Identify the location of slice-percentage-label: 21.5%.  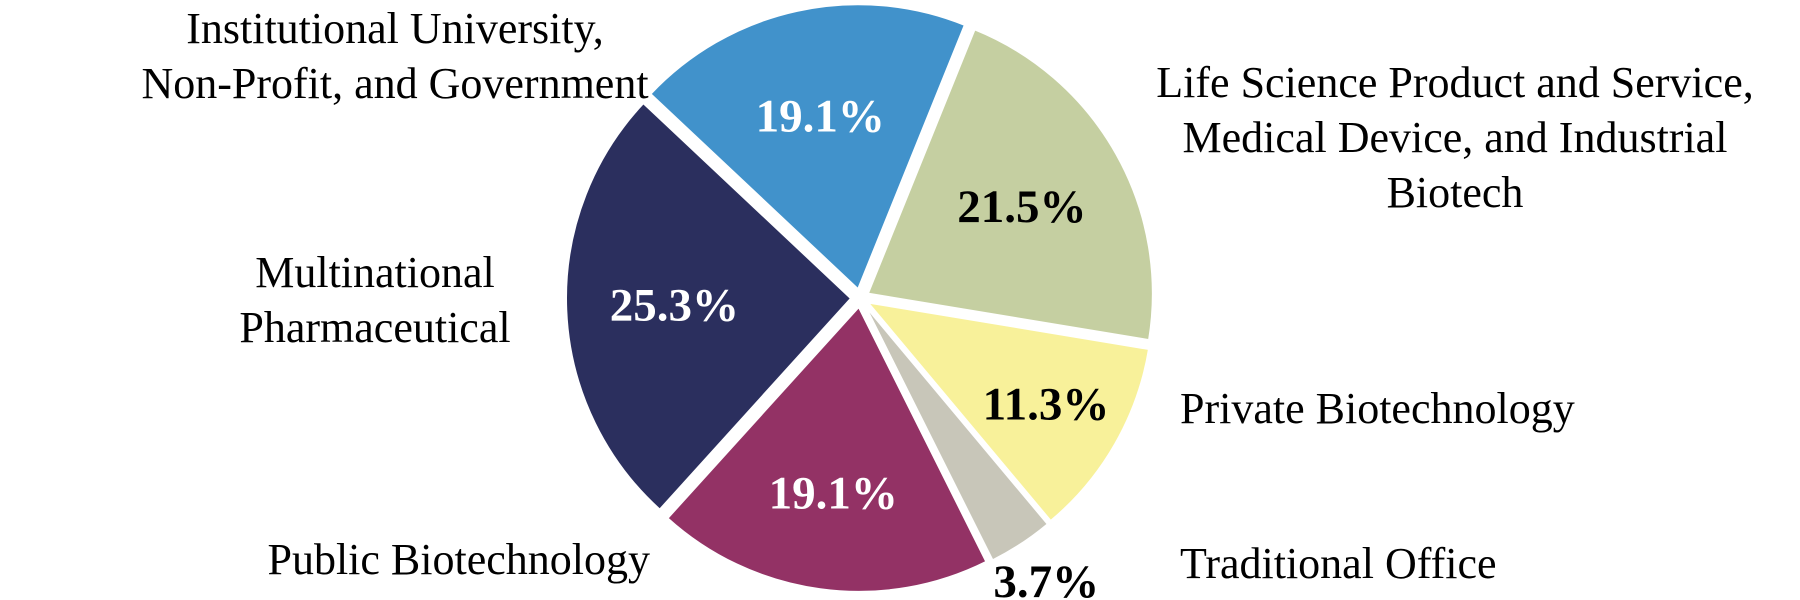
(1021, 207).